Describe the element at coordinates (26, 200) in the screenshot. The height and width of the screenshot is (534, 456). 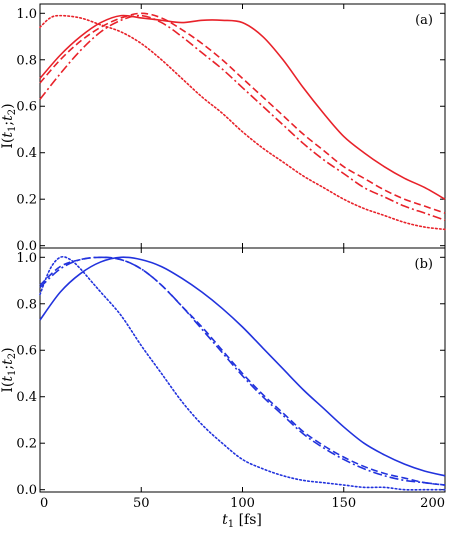
I see `y-tick-label-a: 0.2` at that location.